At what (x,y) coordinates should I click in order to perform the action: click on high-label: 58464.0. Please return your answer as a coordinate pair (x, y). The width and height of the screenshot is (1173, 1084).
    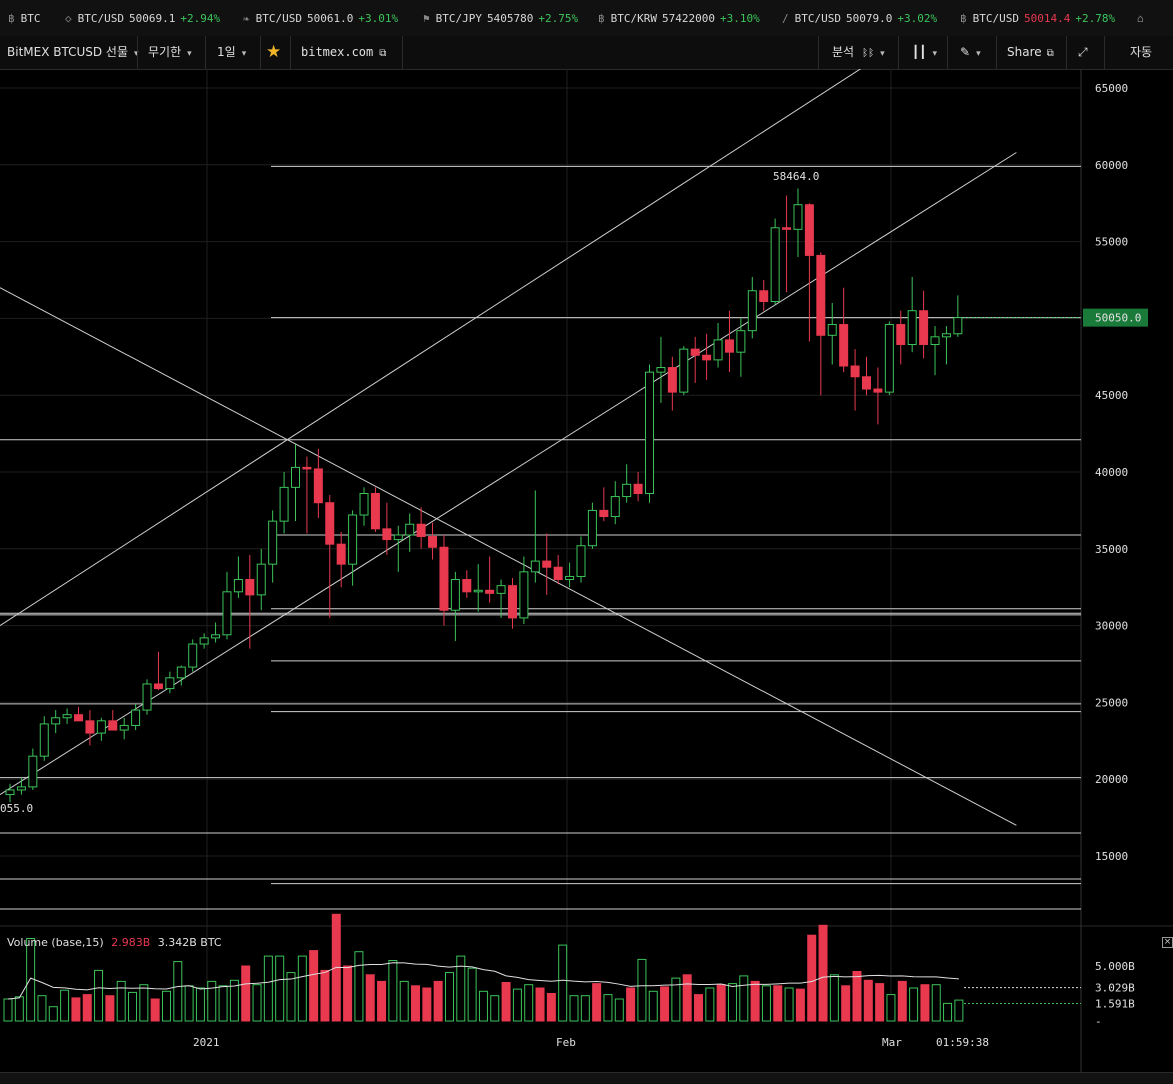
    Looking at the image, I should click on (796, 176).